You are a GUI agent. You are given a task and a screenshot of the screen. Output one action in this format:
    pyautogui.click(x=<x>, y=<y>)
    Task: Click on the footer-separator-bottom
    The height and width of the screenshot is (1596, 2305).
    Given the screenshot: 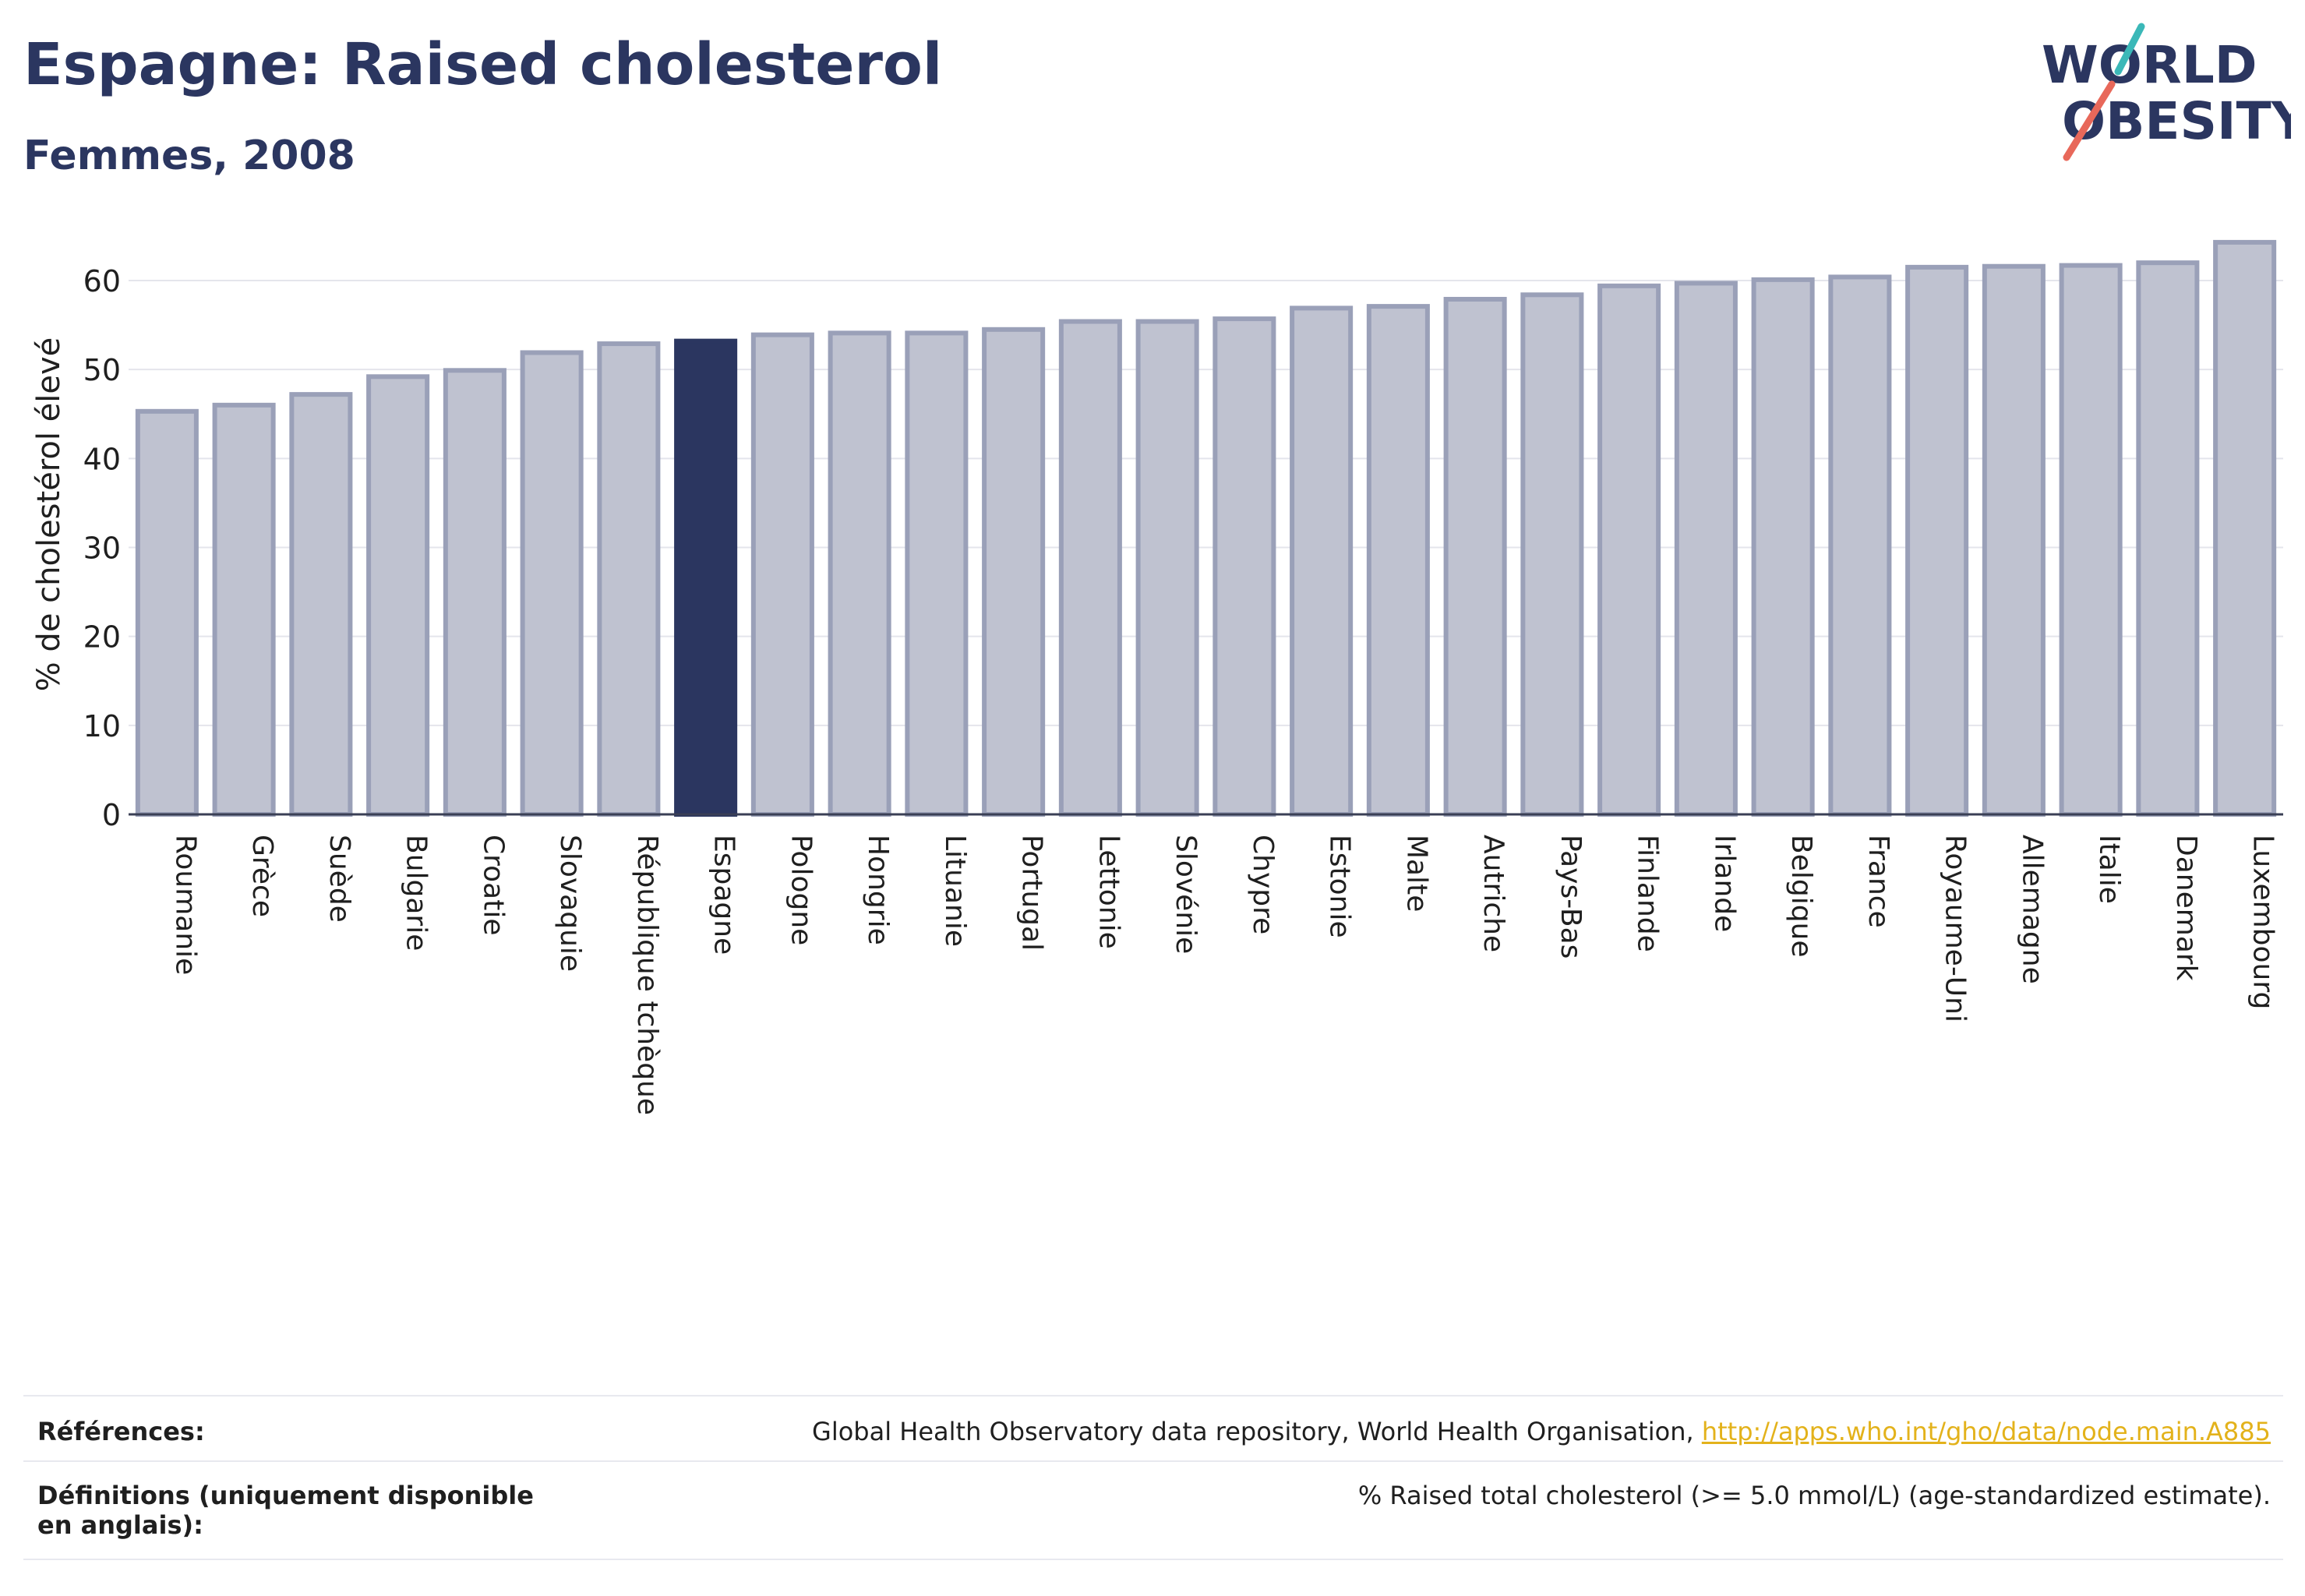 What is the action you would take?
    pyautogui.click(x=1153, y=1559)
    